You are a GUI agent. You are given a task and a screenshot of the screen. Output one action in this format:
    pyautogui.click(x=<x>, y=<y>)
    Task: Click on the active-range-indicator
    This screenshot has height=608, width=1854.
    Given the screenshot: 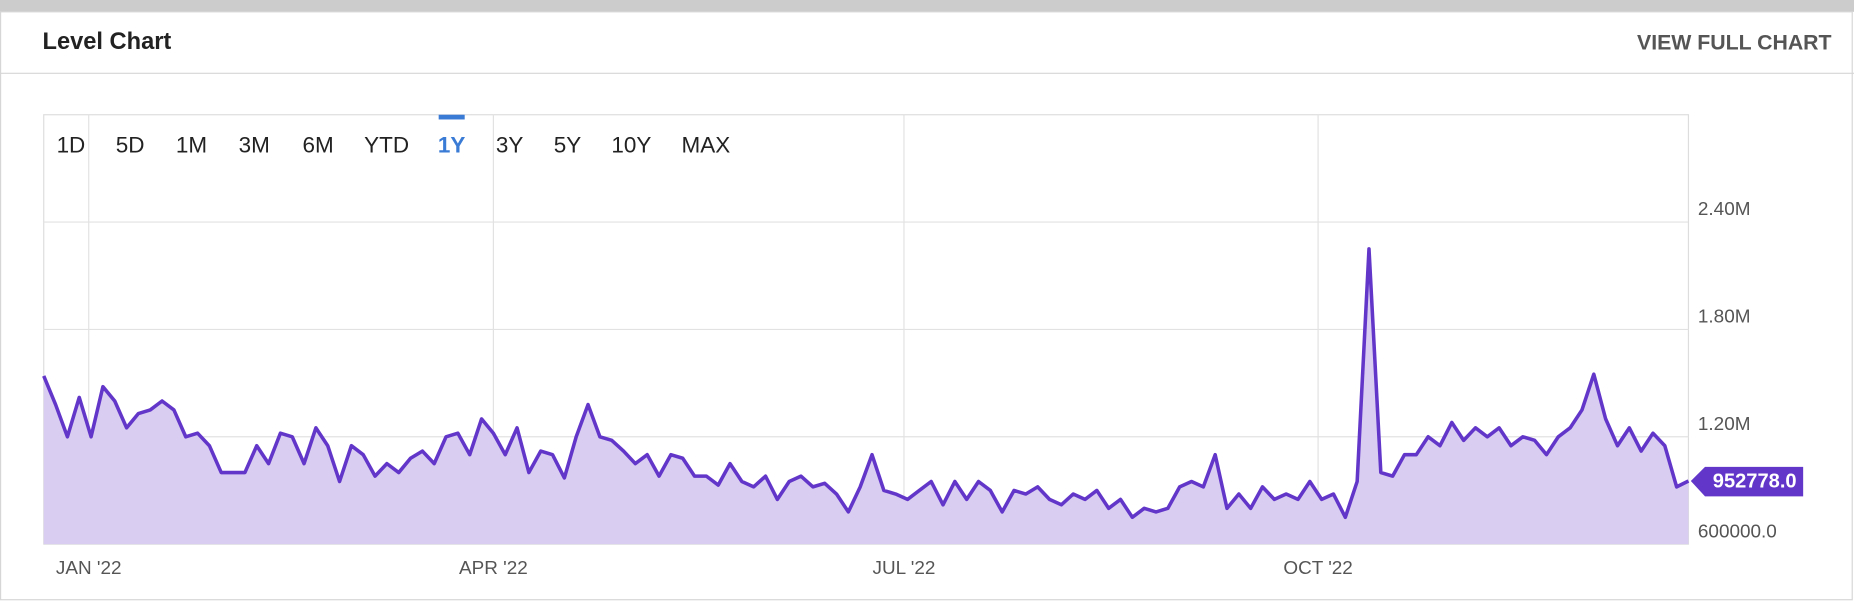 What is the action you would take?
    pyautogui.click(x=451, y=117)
    